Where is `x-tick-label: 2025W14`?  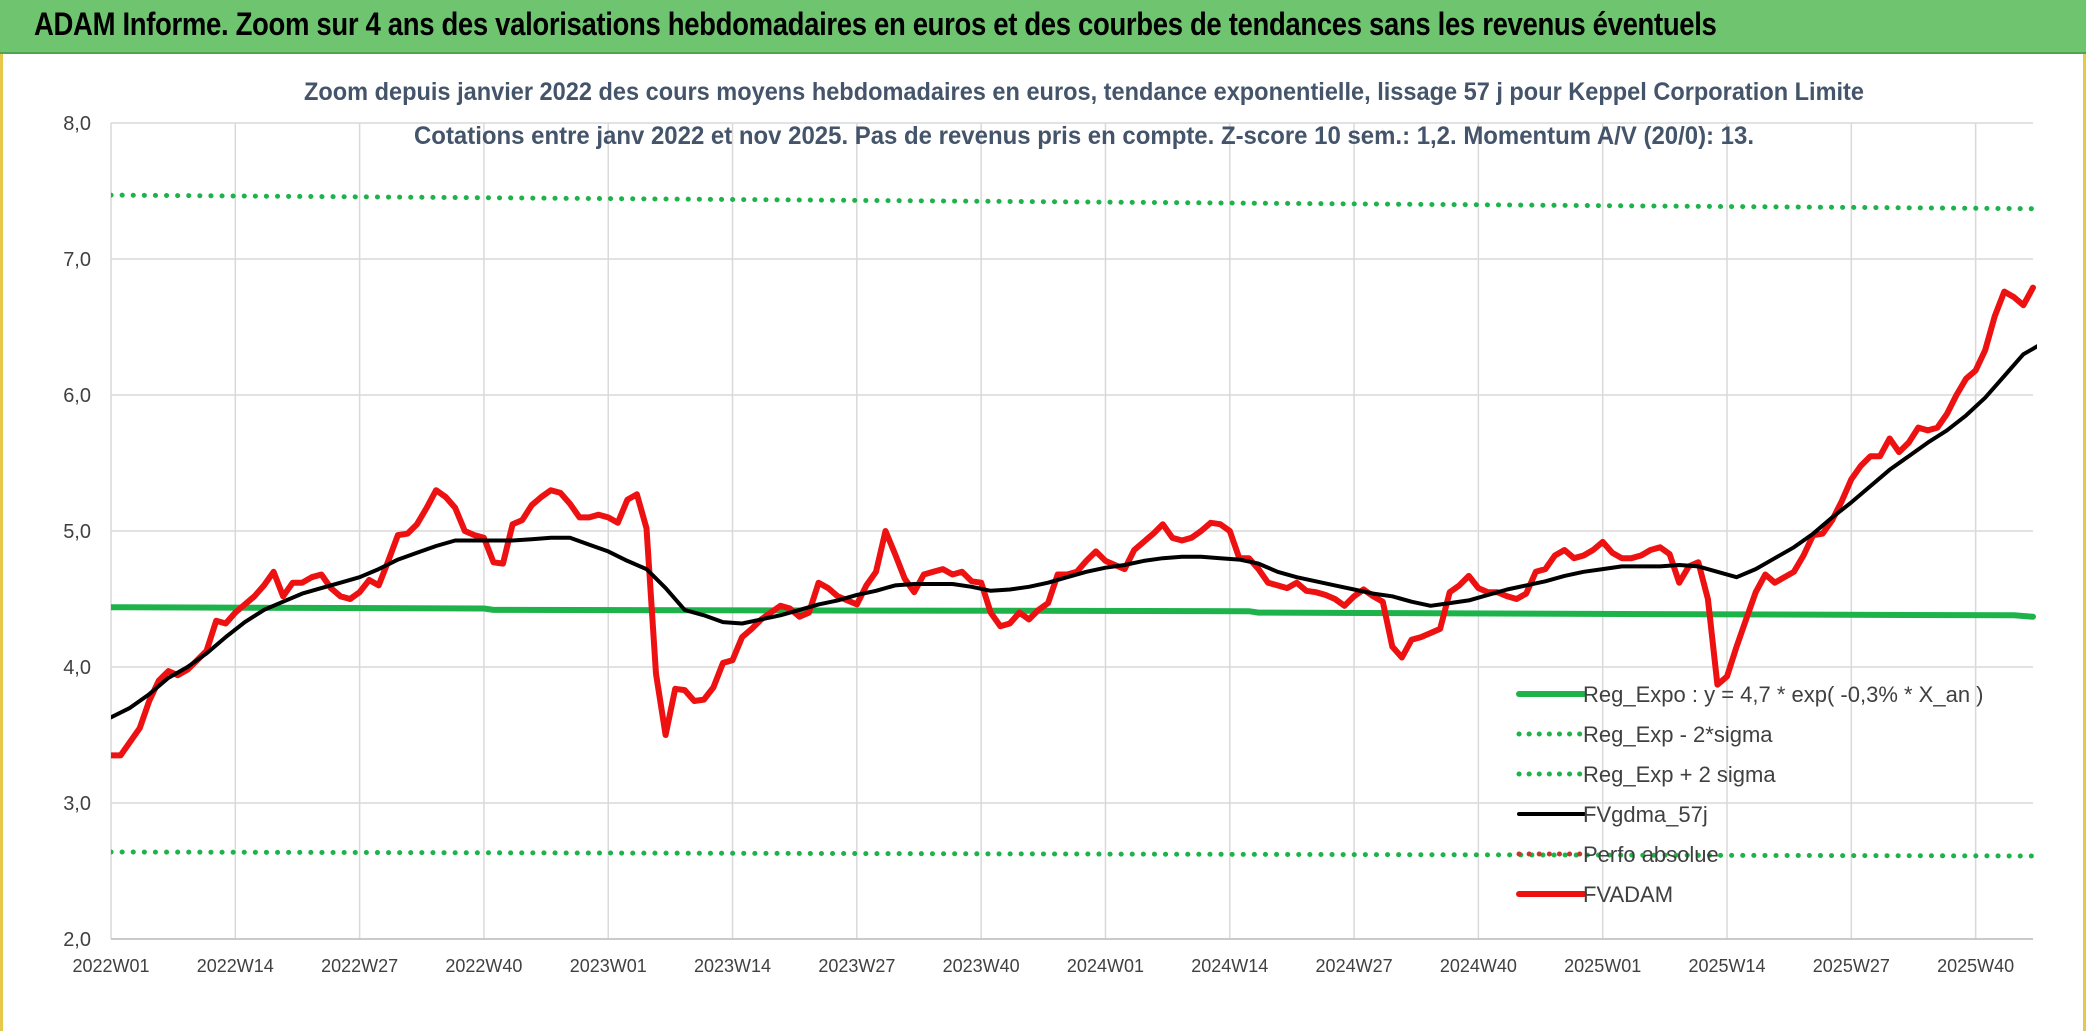 x-tick-label: 2025W14 is located at coordinates (1726, 966).